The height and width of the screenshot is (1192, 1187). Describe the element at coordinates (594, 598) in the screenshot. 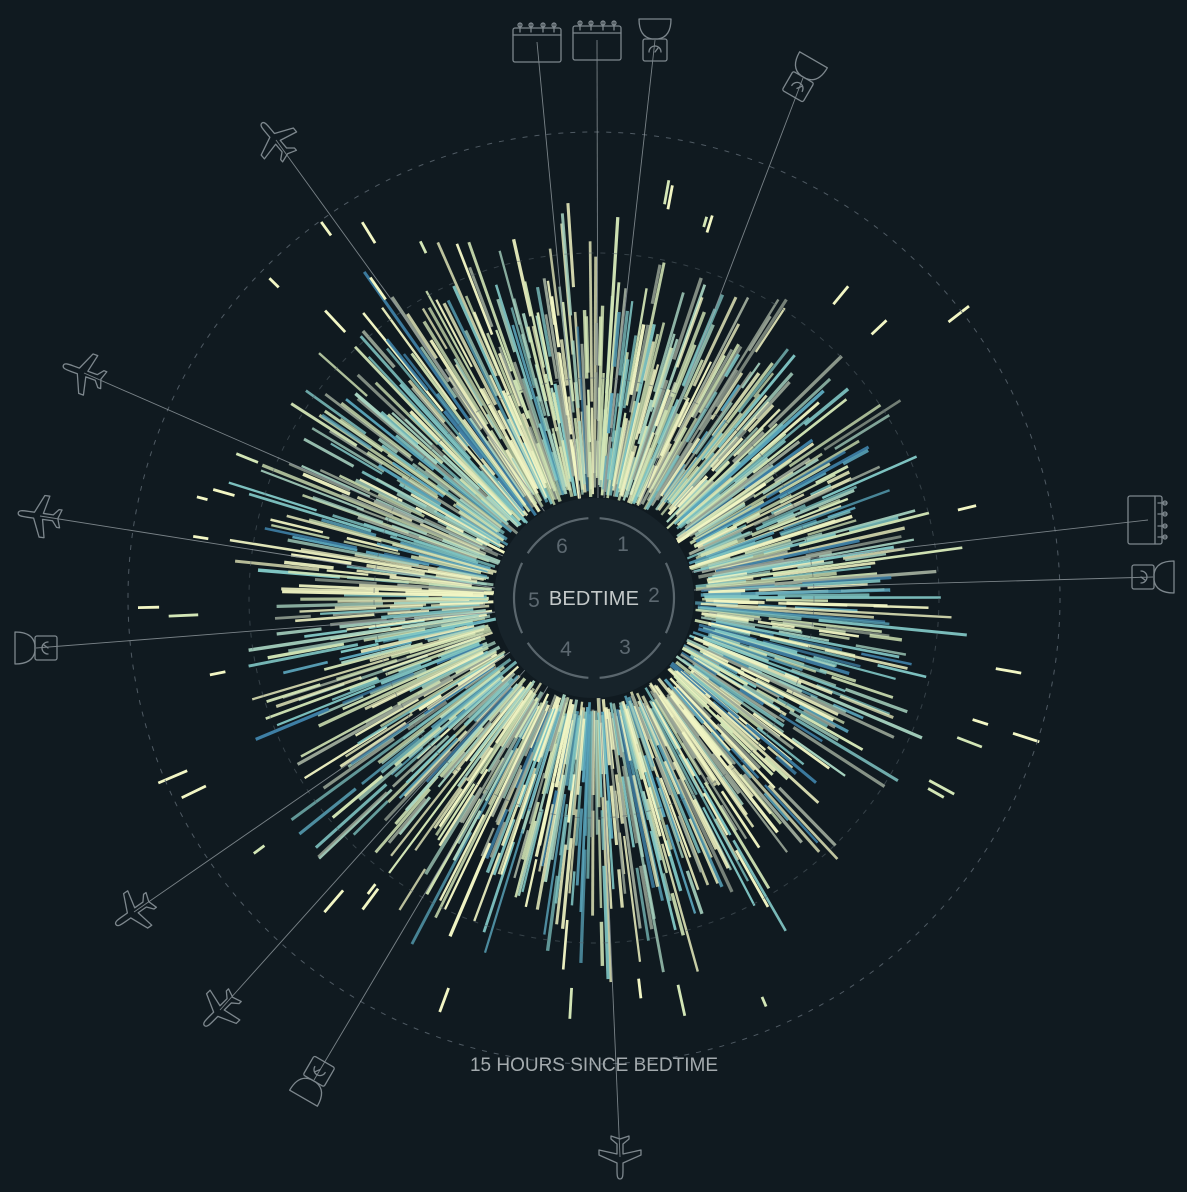

I see `hour-dial-arcs` at that location.